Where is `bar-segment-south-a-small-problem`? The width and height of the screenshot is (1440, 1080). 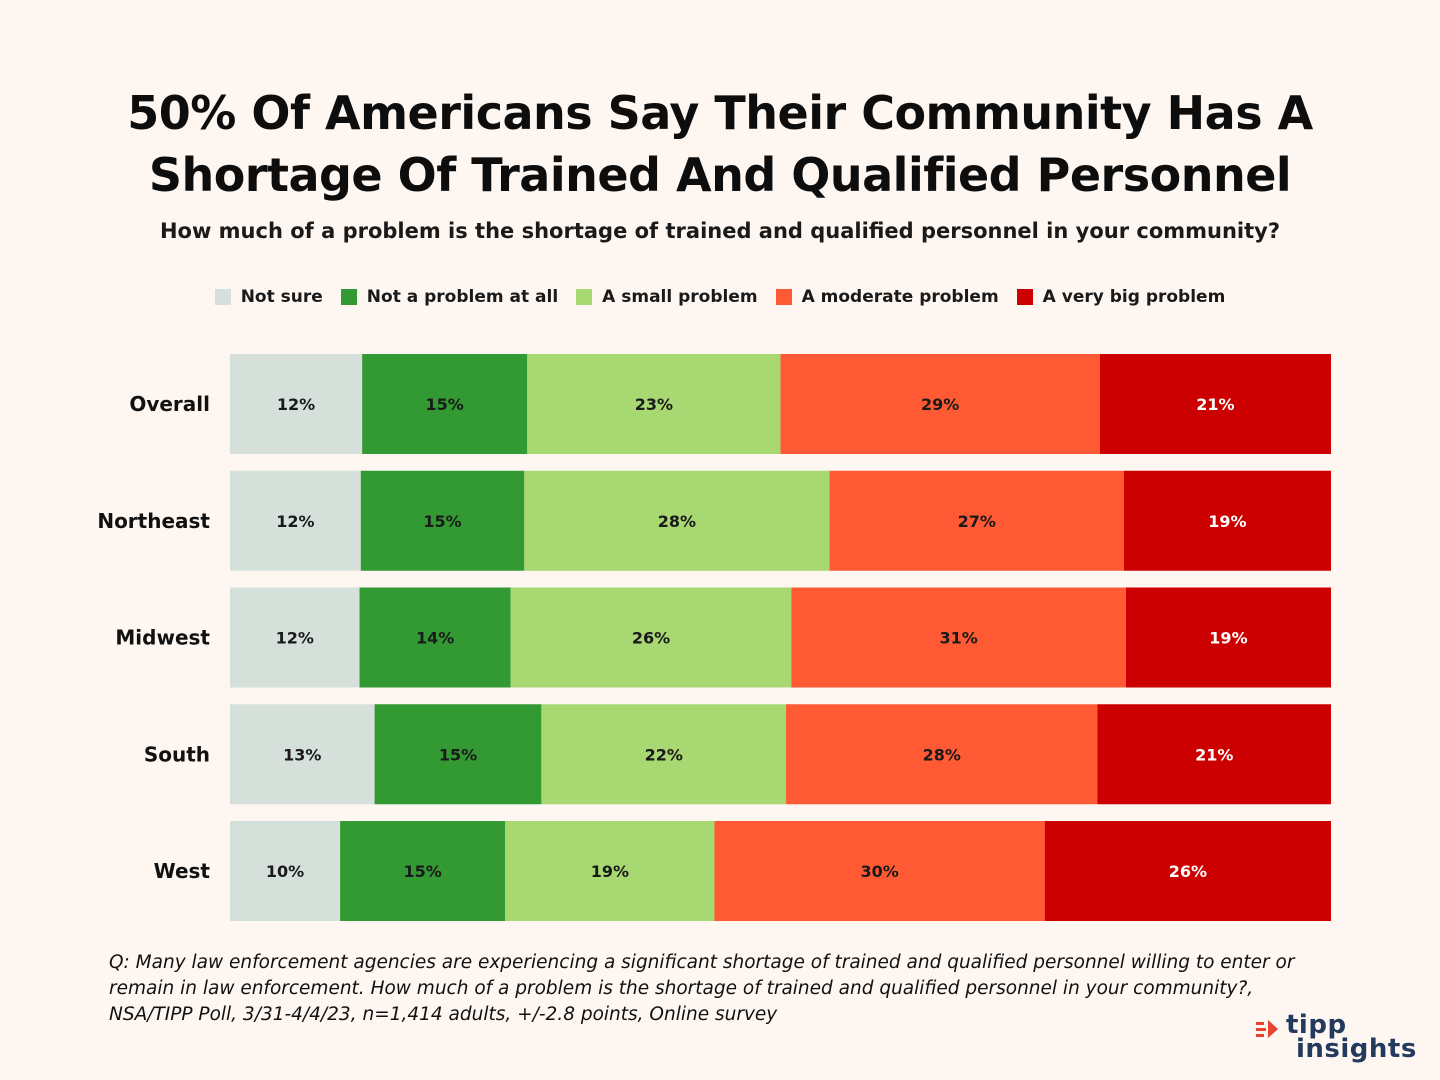 bar-segment-south-a-small-problem is located at coordinates (664, 754).